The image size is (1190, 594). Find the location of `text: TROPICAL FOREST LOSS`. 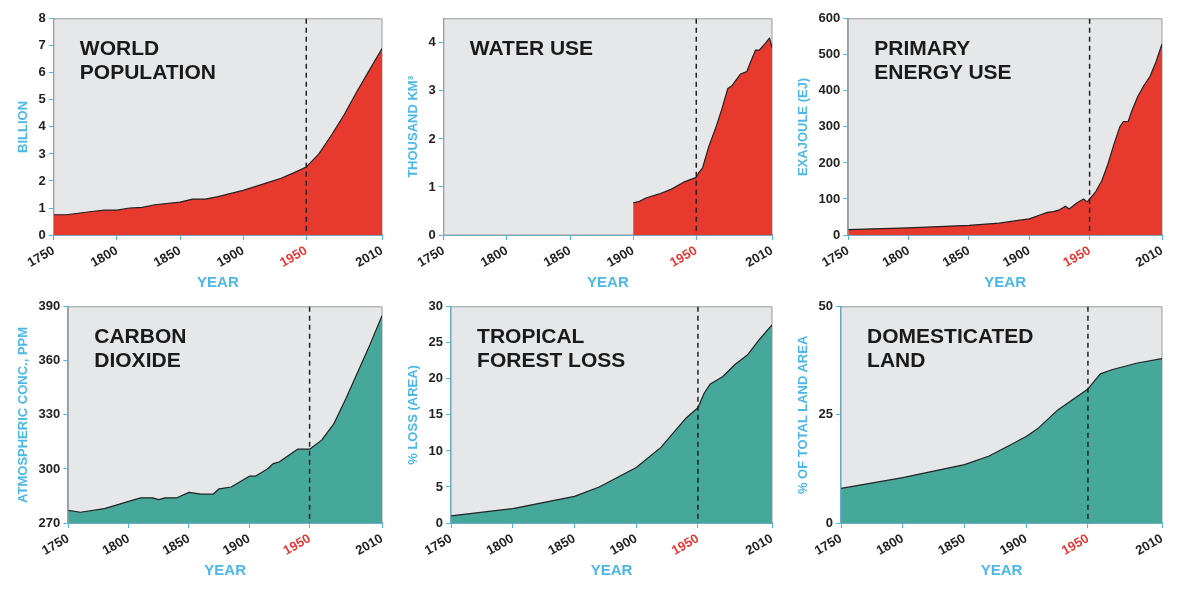

text: TROPICAL FOREST LOSS is located at coordinates (551, 348).